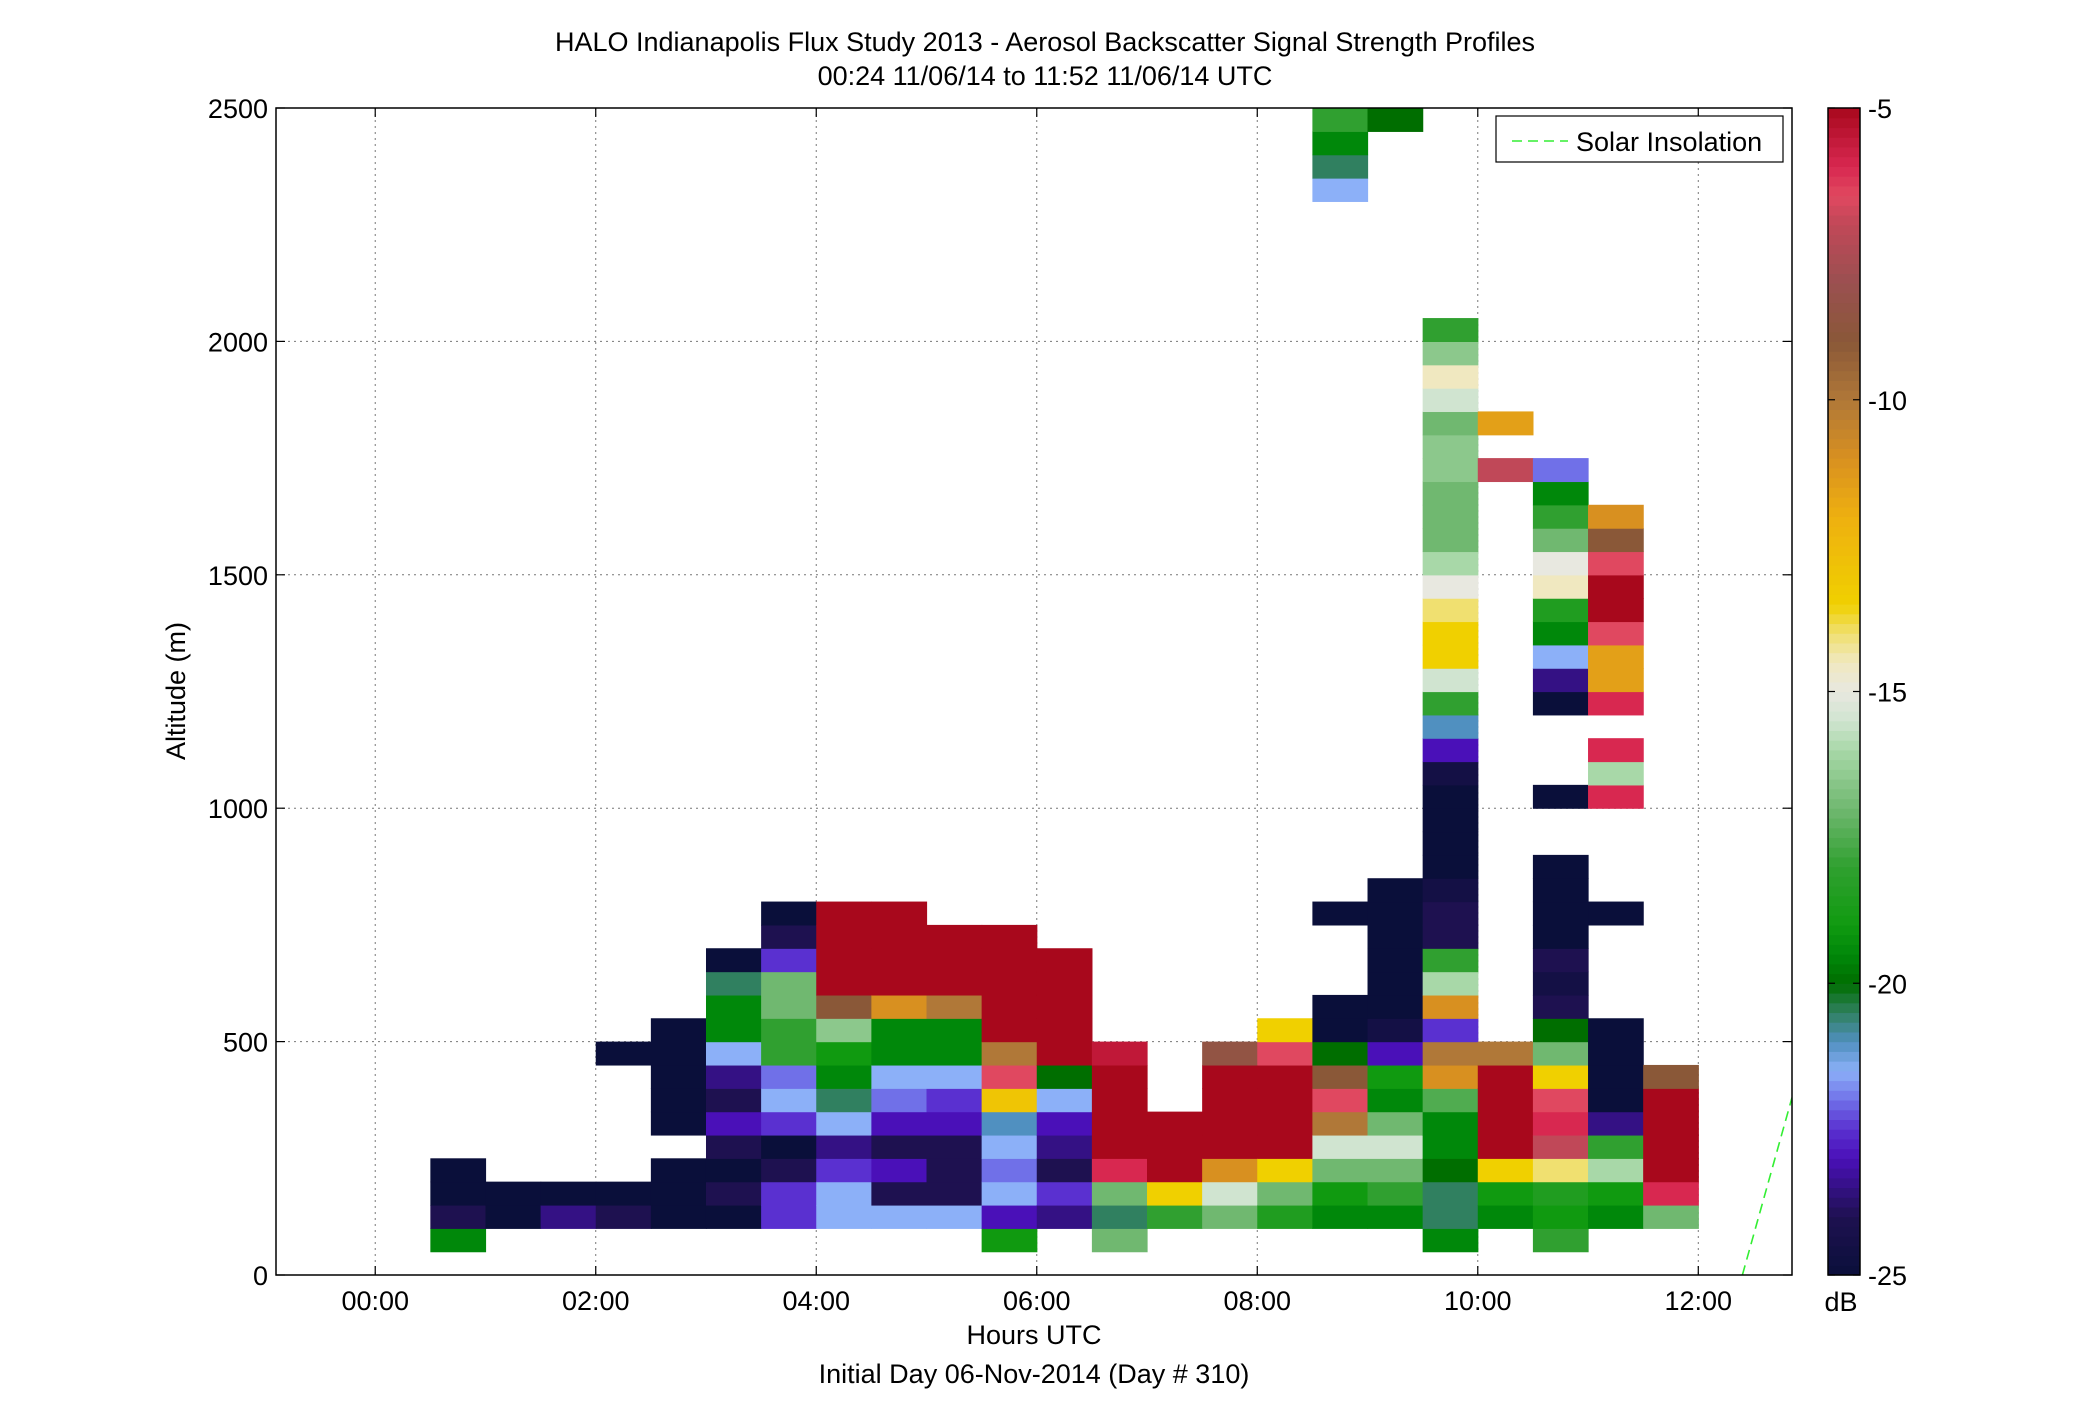 This screenshot has height=1425, width=2098. I want to click on solar-insolation-series, so click(1766, 1186).